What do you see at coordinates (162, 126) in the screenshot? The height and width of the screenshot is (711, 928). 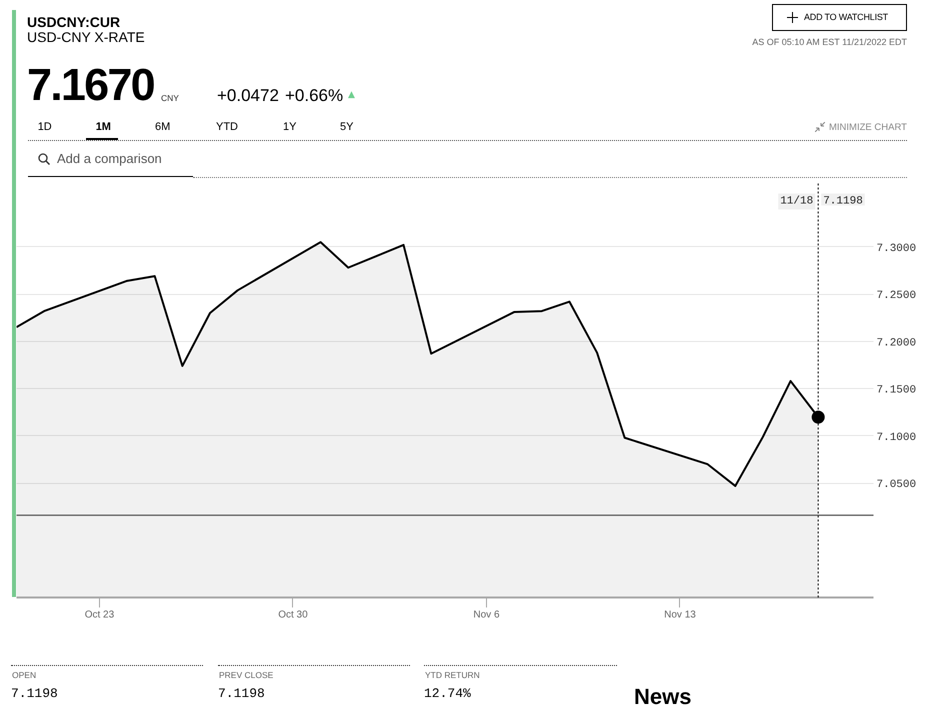 I see `text: 6M` at bounding box center [162, 126].